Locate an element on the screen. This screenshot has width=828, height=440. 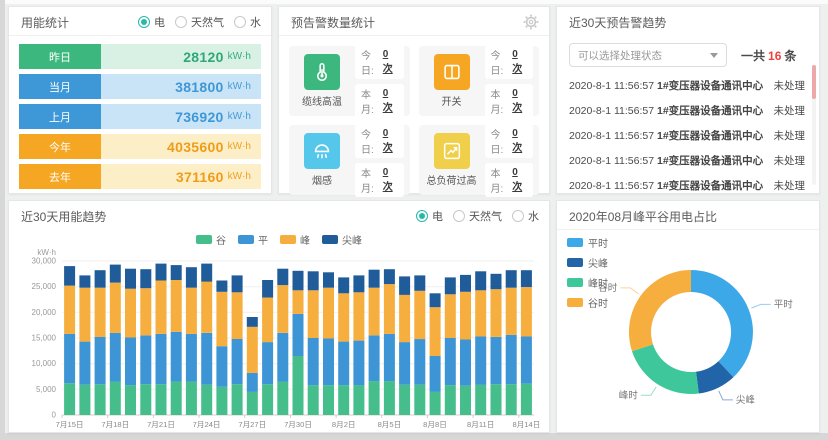
svg-text: 5,000 is located at coordinates (46, 389).